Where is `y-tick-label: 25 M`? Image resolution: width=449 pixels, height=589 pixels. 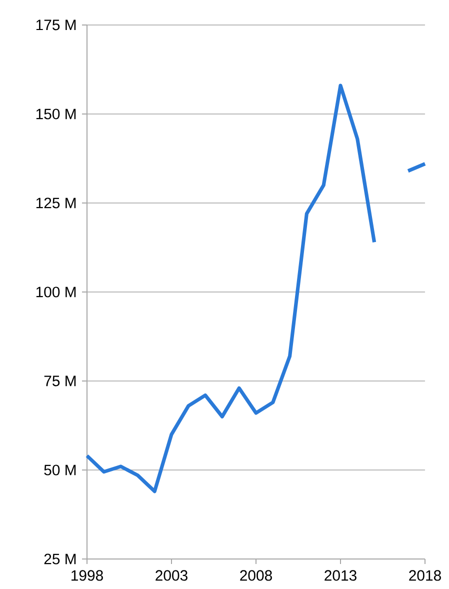 y-tick-label: 25 M is located at coordinates (60, 559).